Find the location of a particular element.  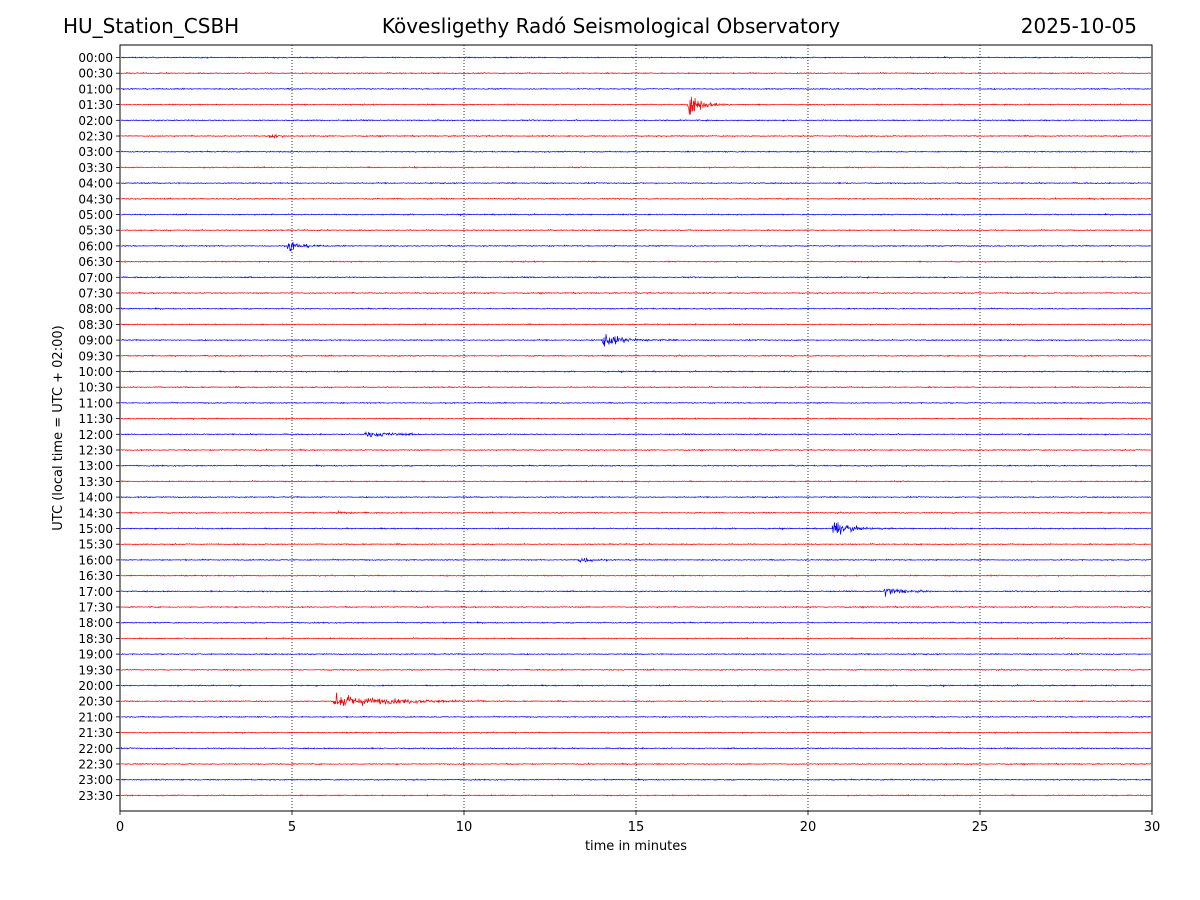

y-tick-label: 04:00 is located at coordinates (95, 184).